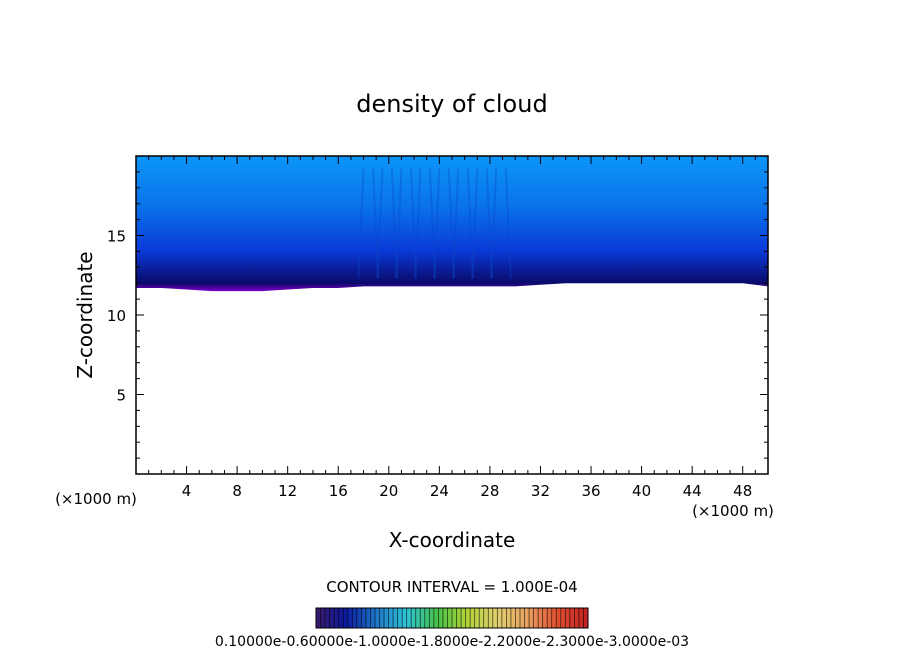 Image resolution: width=904 pixels, height=658 pixels. Describe the element at coordinates (641, 491) in the screenshot. I see `x-tick-label: 40` at that location.